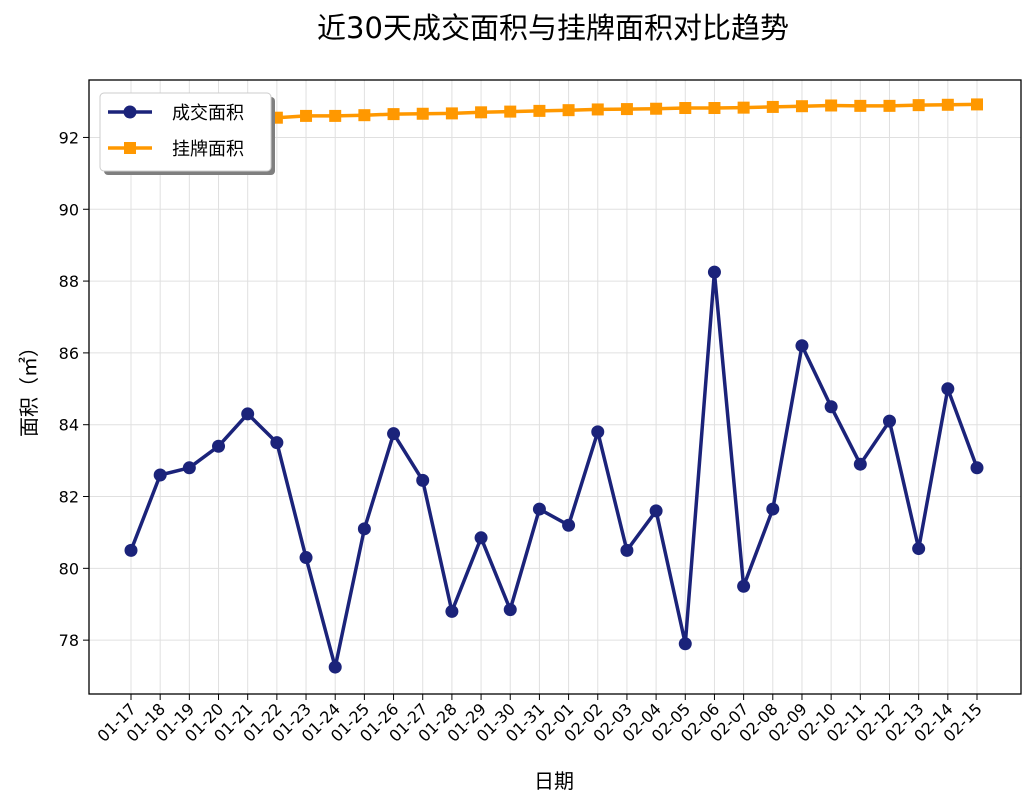  Describe the element at coordinates (553, 28) in the screenshot. I see `chart-title: 近30天成交面积与挂牌面积对比趋势` at that location.